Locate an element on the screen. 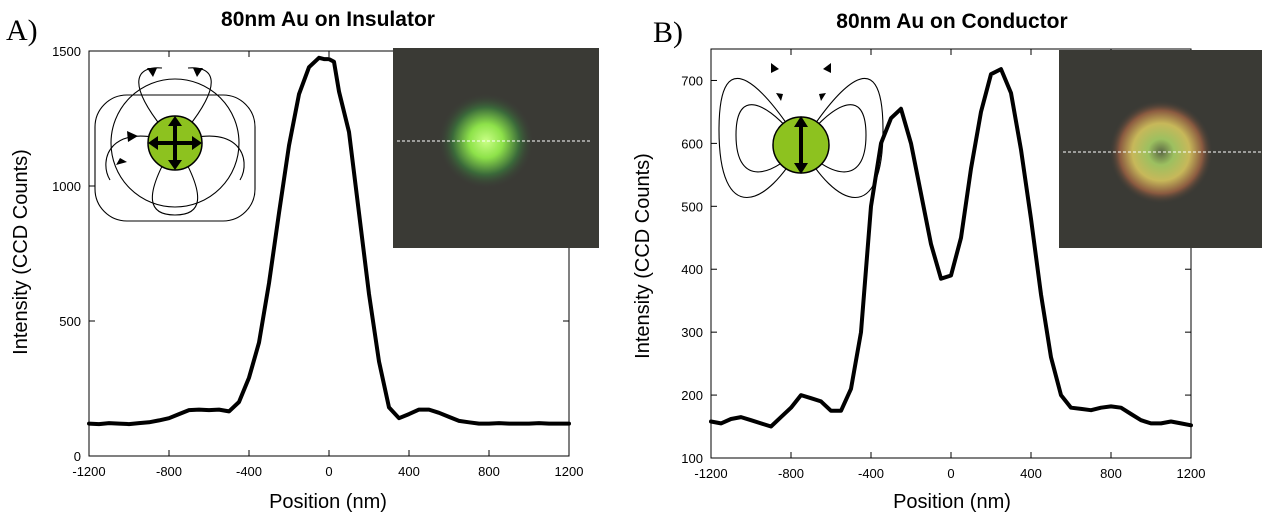 Image resolution: width=1262 pixels, height=516 pixels. y-tick-label: 1500 is located at coordinates (66, 51).